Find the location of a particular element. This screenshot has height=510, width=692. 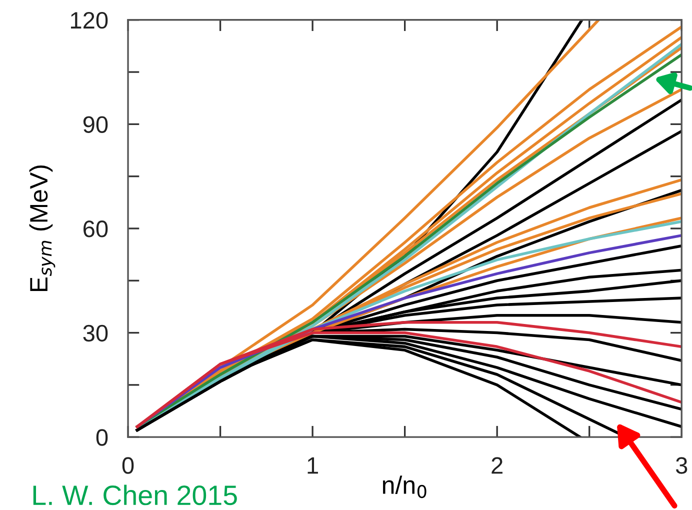

x-axis-title: n/n$_{0}$ is located at coordinates (404, 487).